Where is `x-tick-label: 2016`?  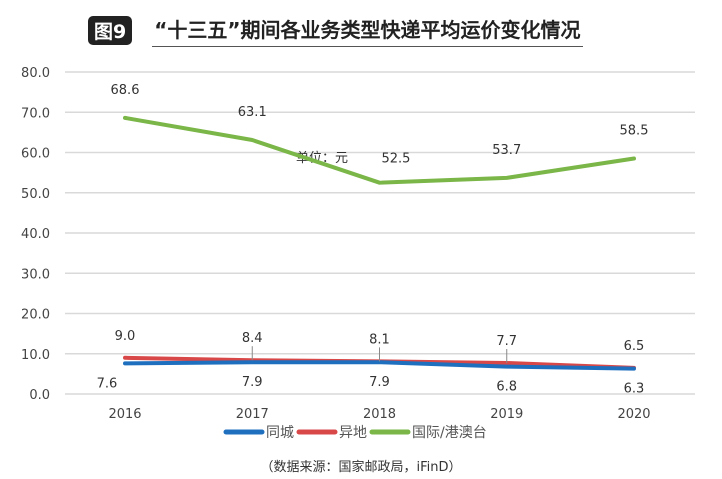
x-tick-label: 2016 is located at coordinates (124, 414).